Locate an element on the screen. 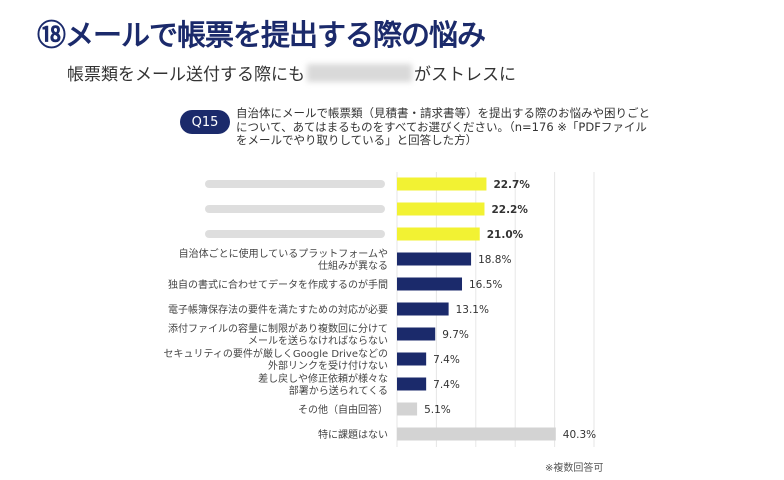 This screenshot has width=784, height=480. subtitle-before: 帳票類をメール送付する際にも is located at coordinates (186, 75).